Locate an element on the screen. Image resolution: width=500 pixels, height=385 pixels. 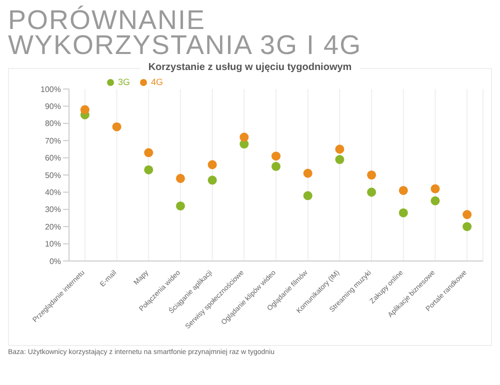
y-tick-label: 30% is located at coordinates (52, 209).